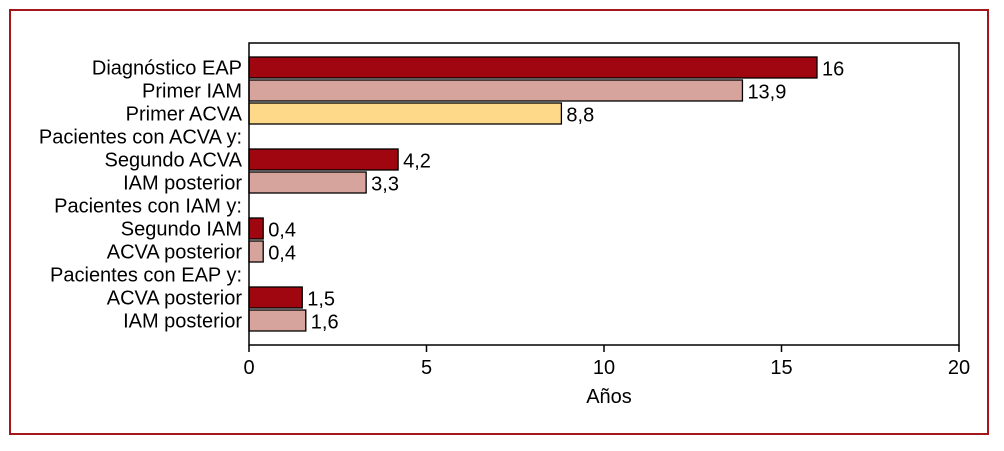  What do you see at coordinates (959, 368) in the screenshot?
I see `x-tick-label: 20` at bounding box center [959, 368].